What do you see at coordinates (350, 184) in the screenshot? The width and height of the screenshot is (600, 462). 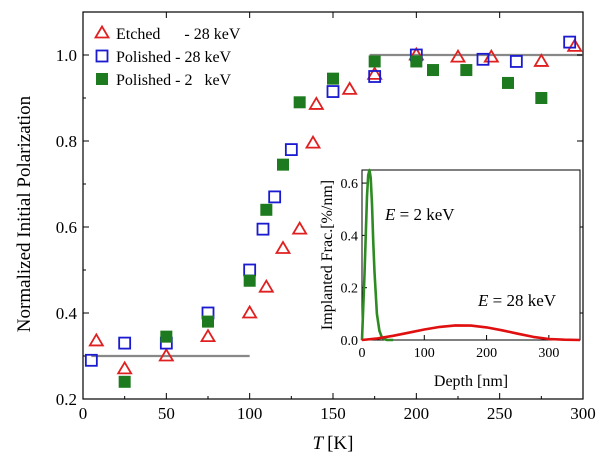 I see `inset-y-tick-label: 0.6` at bounding box center [350, 184].